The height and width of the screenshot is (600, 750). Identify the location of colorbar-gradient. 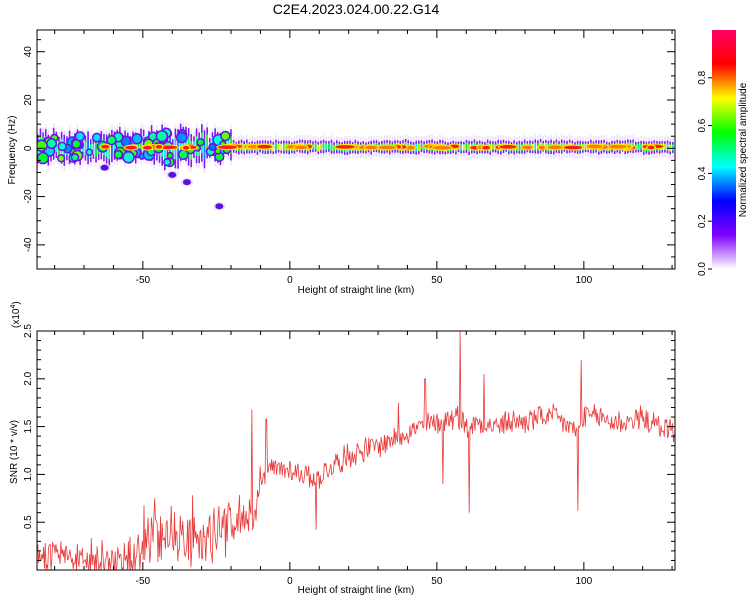
(724, 149).